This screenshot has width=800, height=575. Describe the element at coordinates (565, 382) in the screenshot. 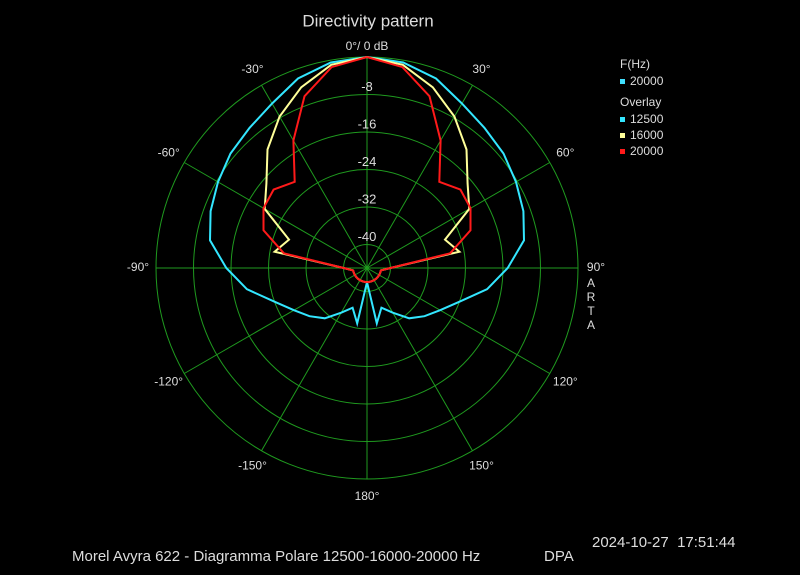

I see `theta-tick-label: 120°` at that location.